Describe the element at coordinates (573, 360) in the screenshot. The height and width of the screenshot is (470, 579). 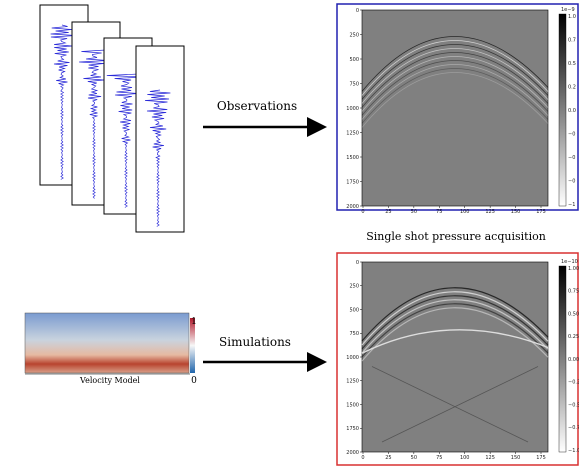
I see `colorbar-tick-label: 0.00` at that location.